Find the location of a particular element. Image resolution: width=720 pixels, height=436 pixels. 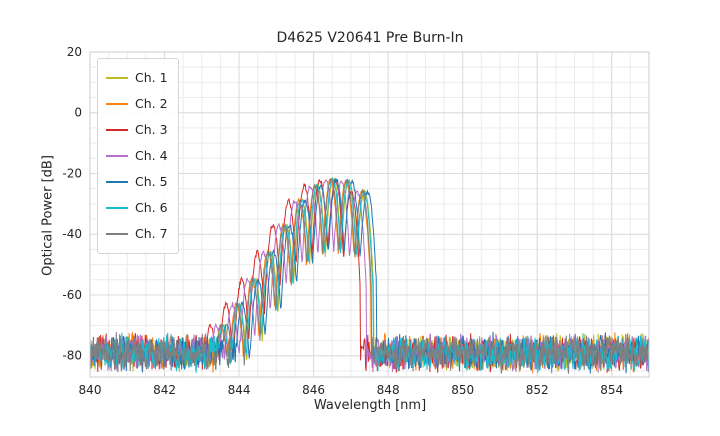

legend-item-ch-1: Ch. 1 is located at coordinates (137, 78).